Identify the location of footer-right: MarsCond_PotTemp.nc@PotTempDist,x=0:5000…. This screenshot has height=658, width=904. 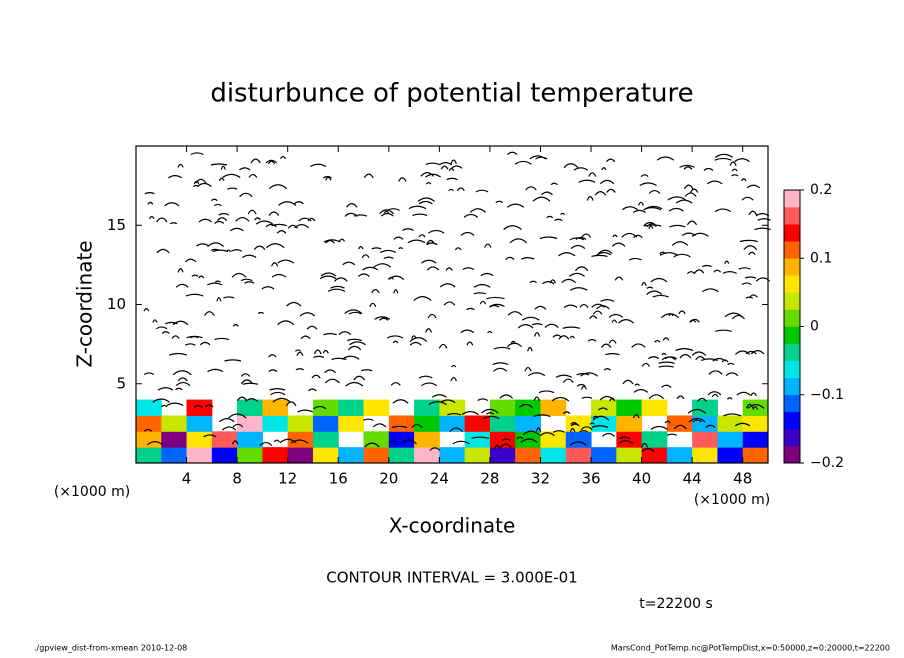
(750, 648).